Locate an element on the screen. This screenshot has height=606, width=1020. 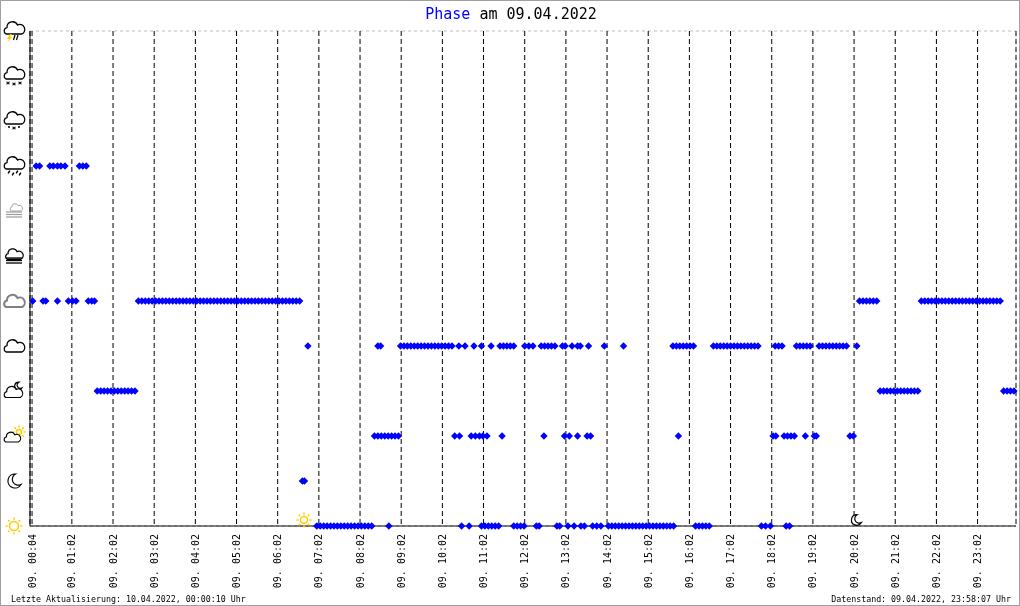
text: Letzte Aktualisierung: 10.04.2022, 00:00:10 Uhr is located at coordinates (128, 599).